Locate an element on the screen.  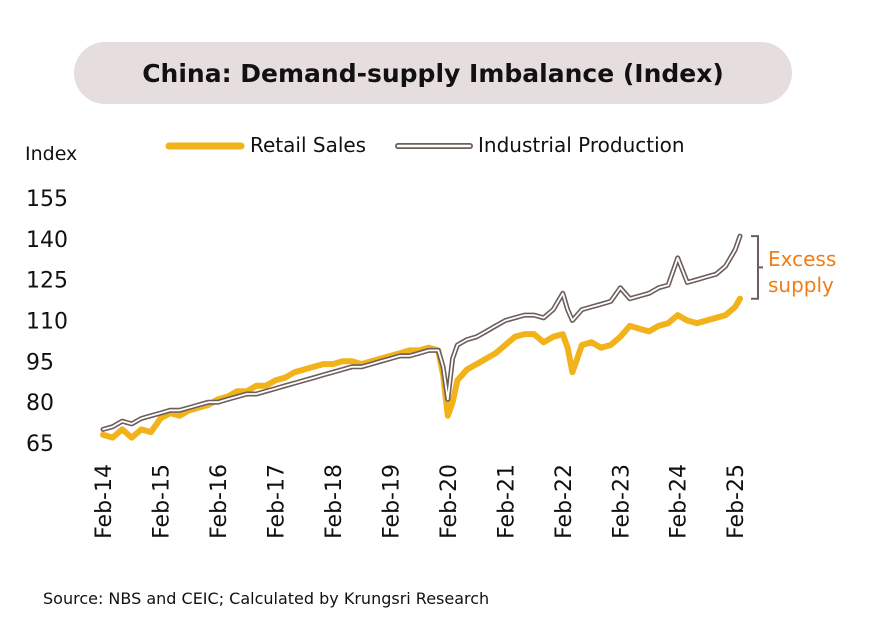
x-tick-label: Feb-19 is located at coordinates (391, 501).